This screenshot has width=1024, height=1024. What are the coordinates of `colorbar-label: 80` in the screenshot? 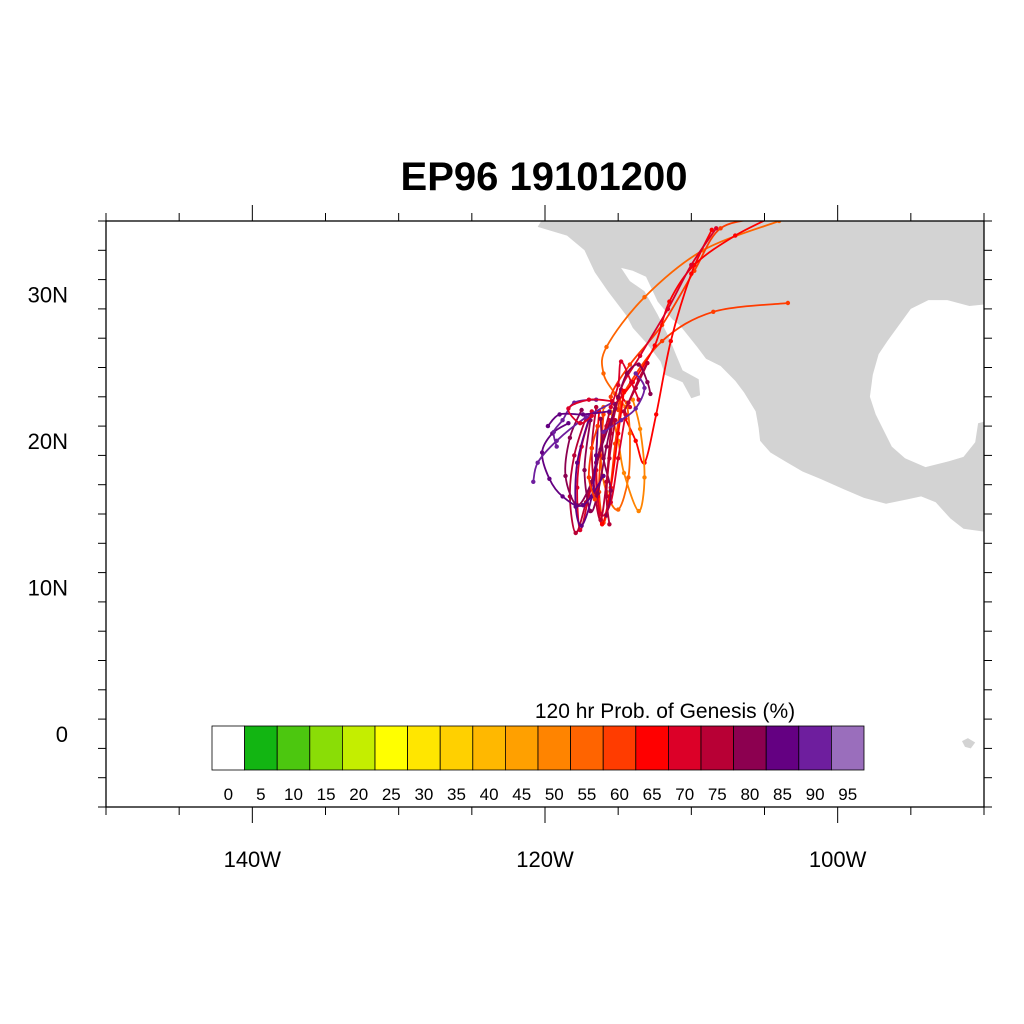 It's located at (749, 794).